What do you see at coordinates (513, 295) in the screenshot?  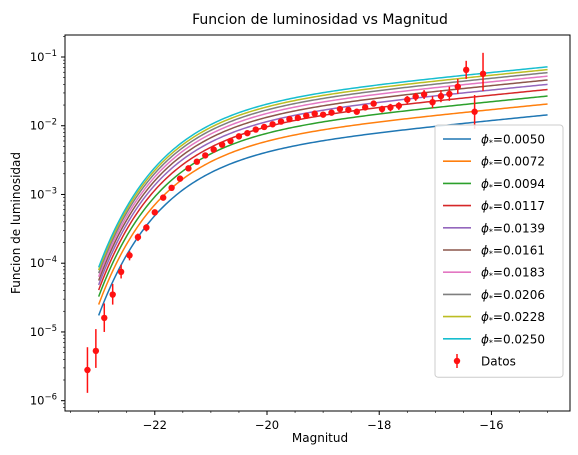 I see `legend-label: ϕ*=0.0206` at bounding box center [513, 295].